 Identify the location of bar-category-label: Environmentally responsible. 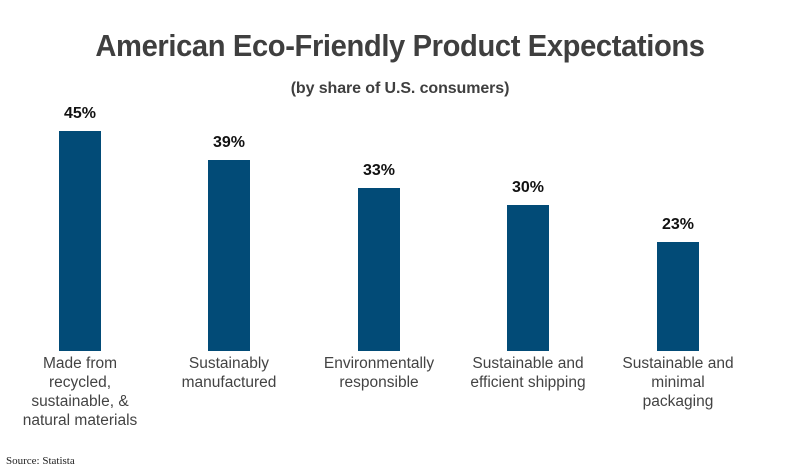
(379, 373).